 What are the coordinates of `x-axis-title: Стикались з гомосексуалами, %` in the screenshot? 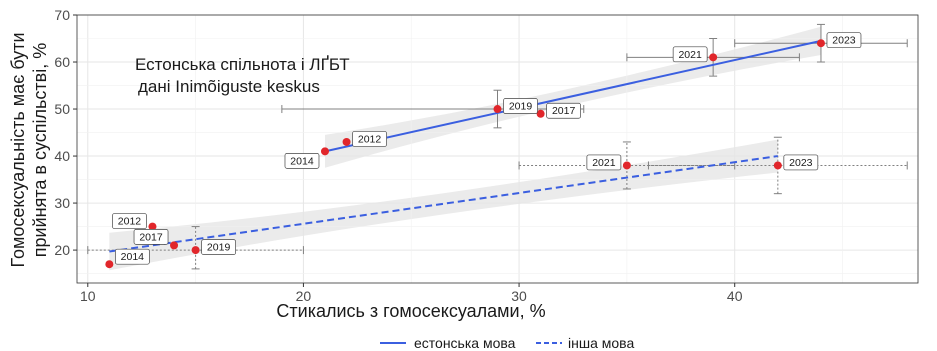 It's located at (410, 311).